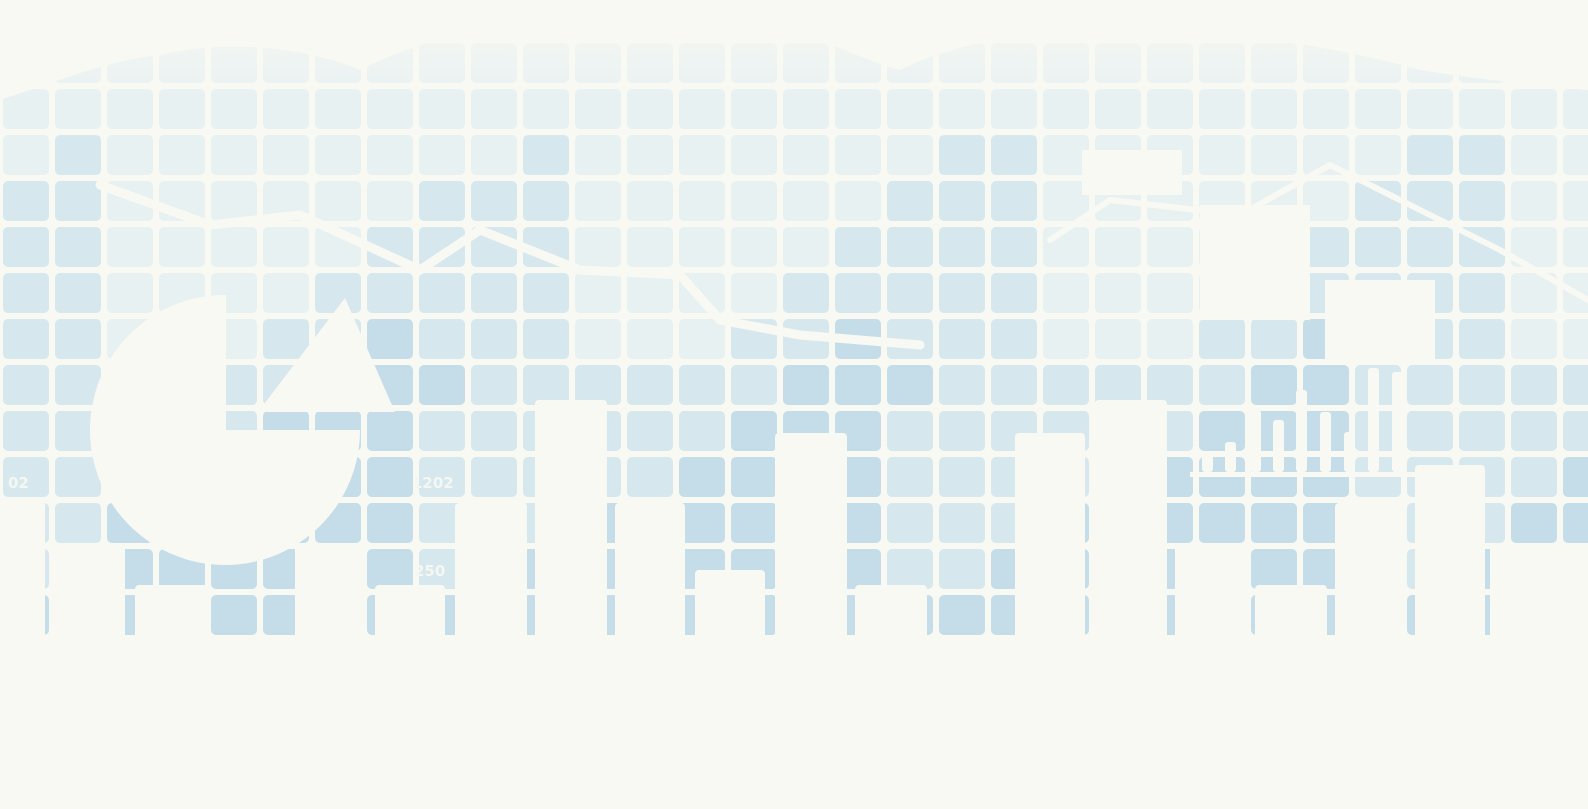  Describe the element at coordinates (326, 355) in the screenshot. I see `triangle-icon` at that location.